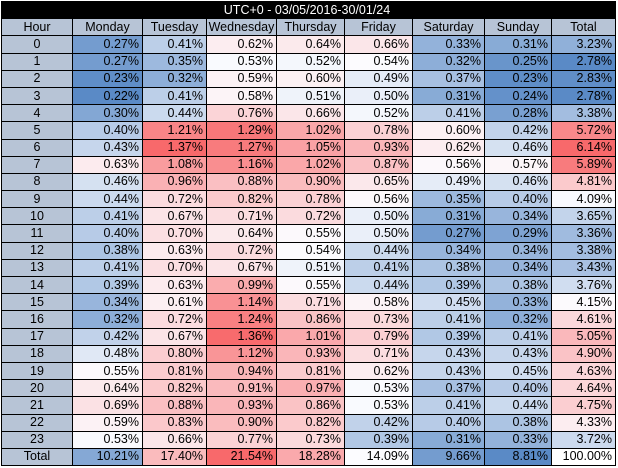 This screenshot has height=468, width=618. I want to click on hour-label: 7, so click(37, 164).